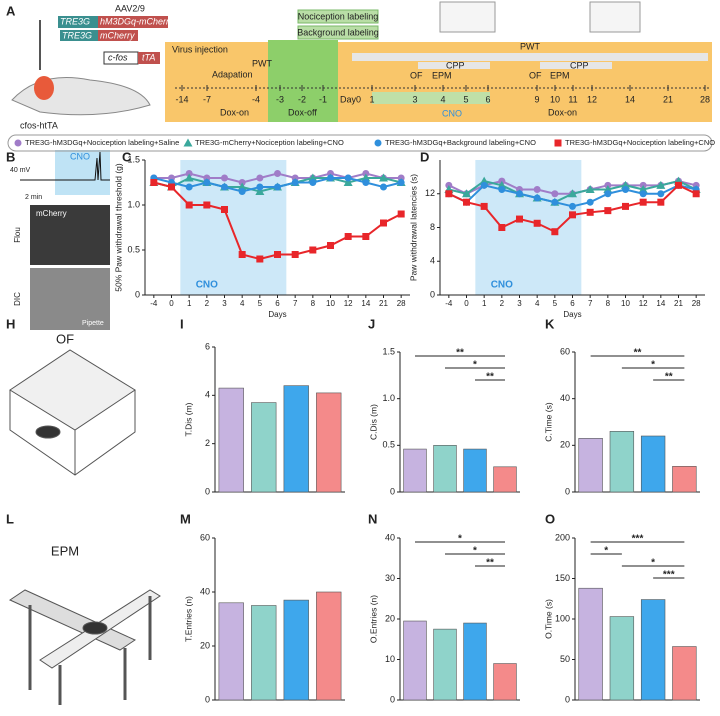  Describe the element at coordinates (678, 303) in the screenshot. I see `x-tick-label: 21` at that location.